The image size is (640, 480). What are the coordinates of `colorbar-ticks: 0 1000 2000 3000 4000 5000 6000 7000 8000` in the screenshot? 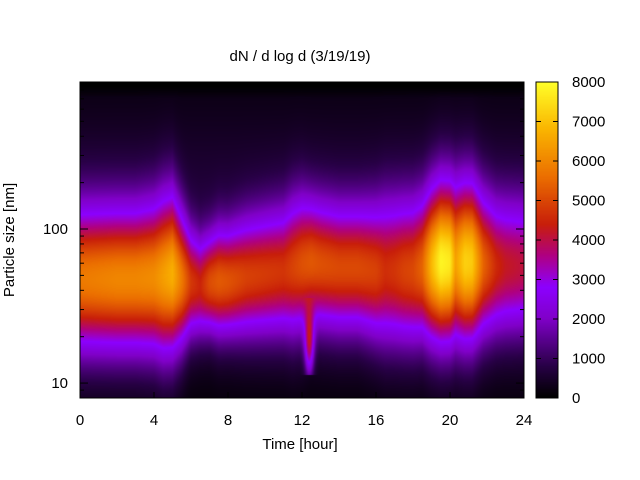 It's located at (570, 240).